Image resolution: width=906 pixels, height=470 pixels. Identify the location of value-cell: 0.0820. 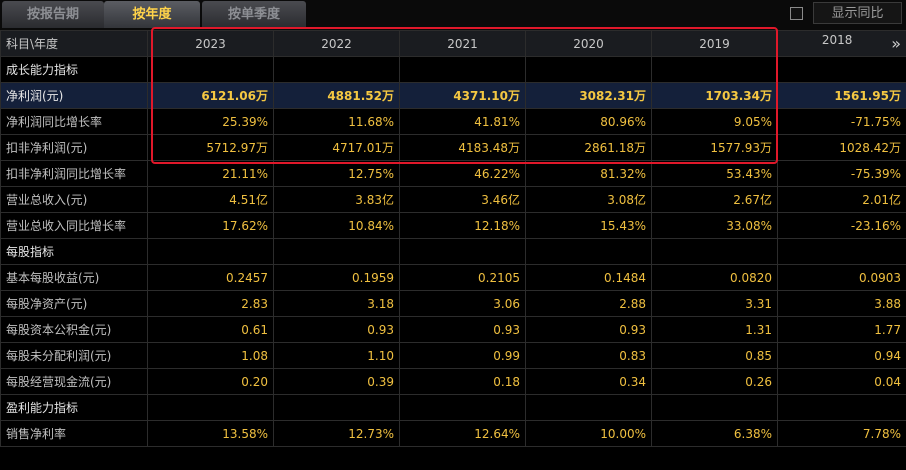
(714, 277).